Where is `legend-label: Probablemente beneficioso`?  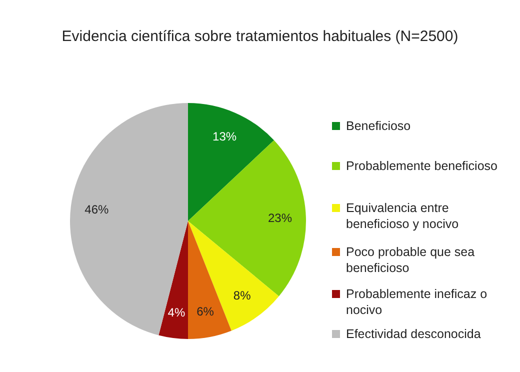 legend-label: Probablemente beneficioso is located at coordinates (422, 166).